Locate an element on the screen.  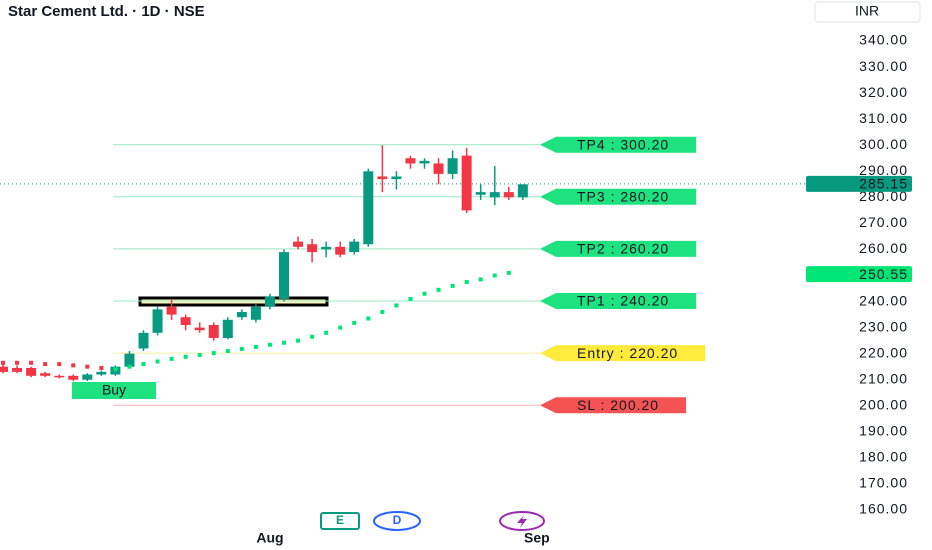
level-tag: SL : 200.20 is located at coordinates (613, 405).